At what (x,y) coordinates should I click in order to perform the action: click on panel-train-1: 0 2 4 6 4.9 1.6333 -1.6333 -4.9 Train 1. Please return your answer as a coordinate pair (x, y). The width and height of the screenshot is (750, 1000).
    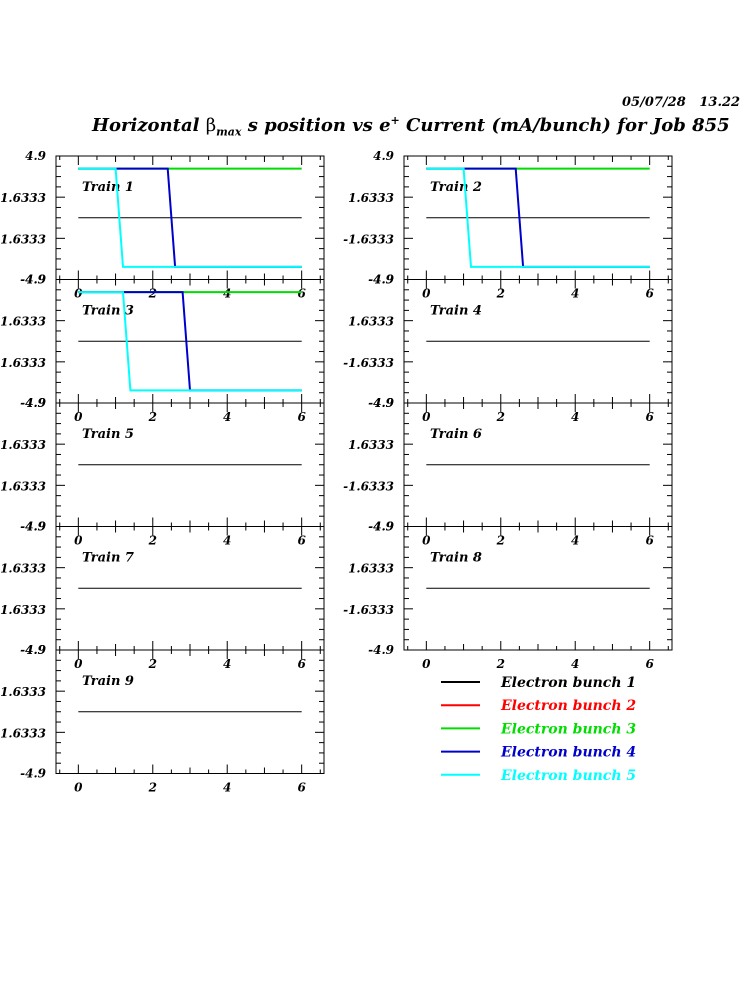
    Looking at the image, I should click on (162, 225).